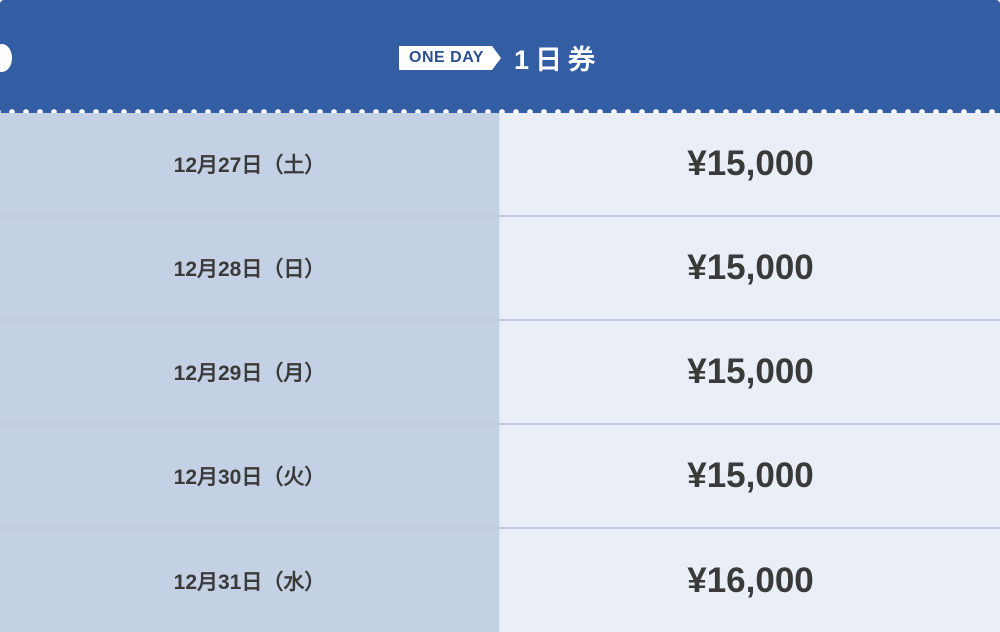 This screenshot has height=632, width=1000. What do you see at coordinates (450, 57) in the screenshot?
I see `one-day-badge: ONE DAY` at bounding box center [450, 57].